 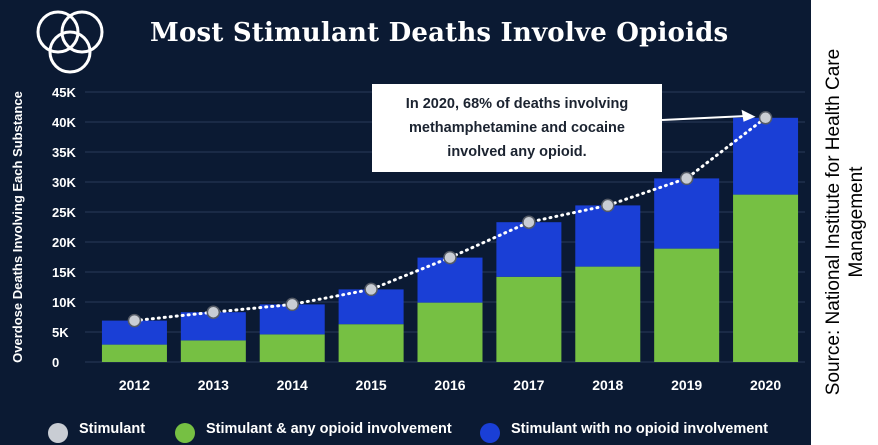 I want to click on y-tick-label: 5K, so click(x=60, y=332).